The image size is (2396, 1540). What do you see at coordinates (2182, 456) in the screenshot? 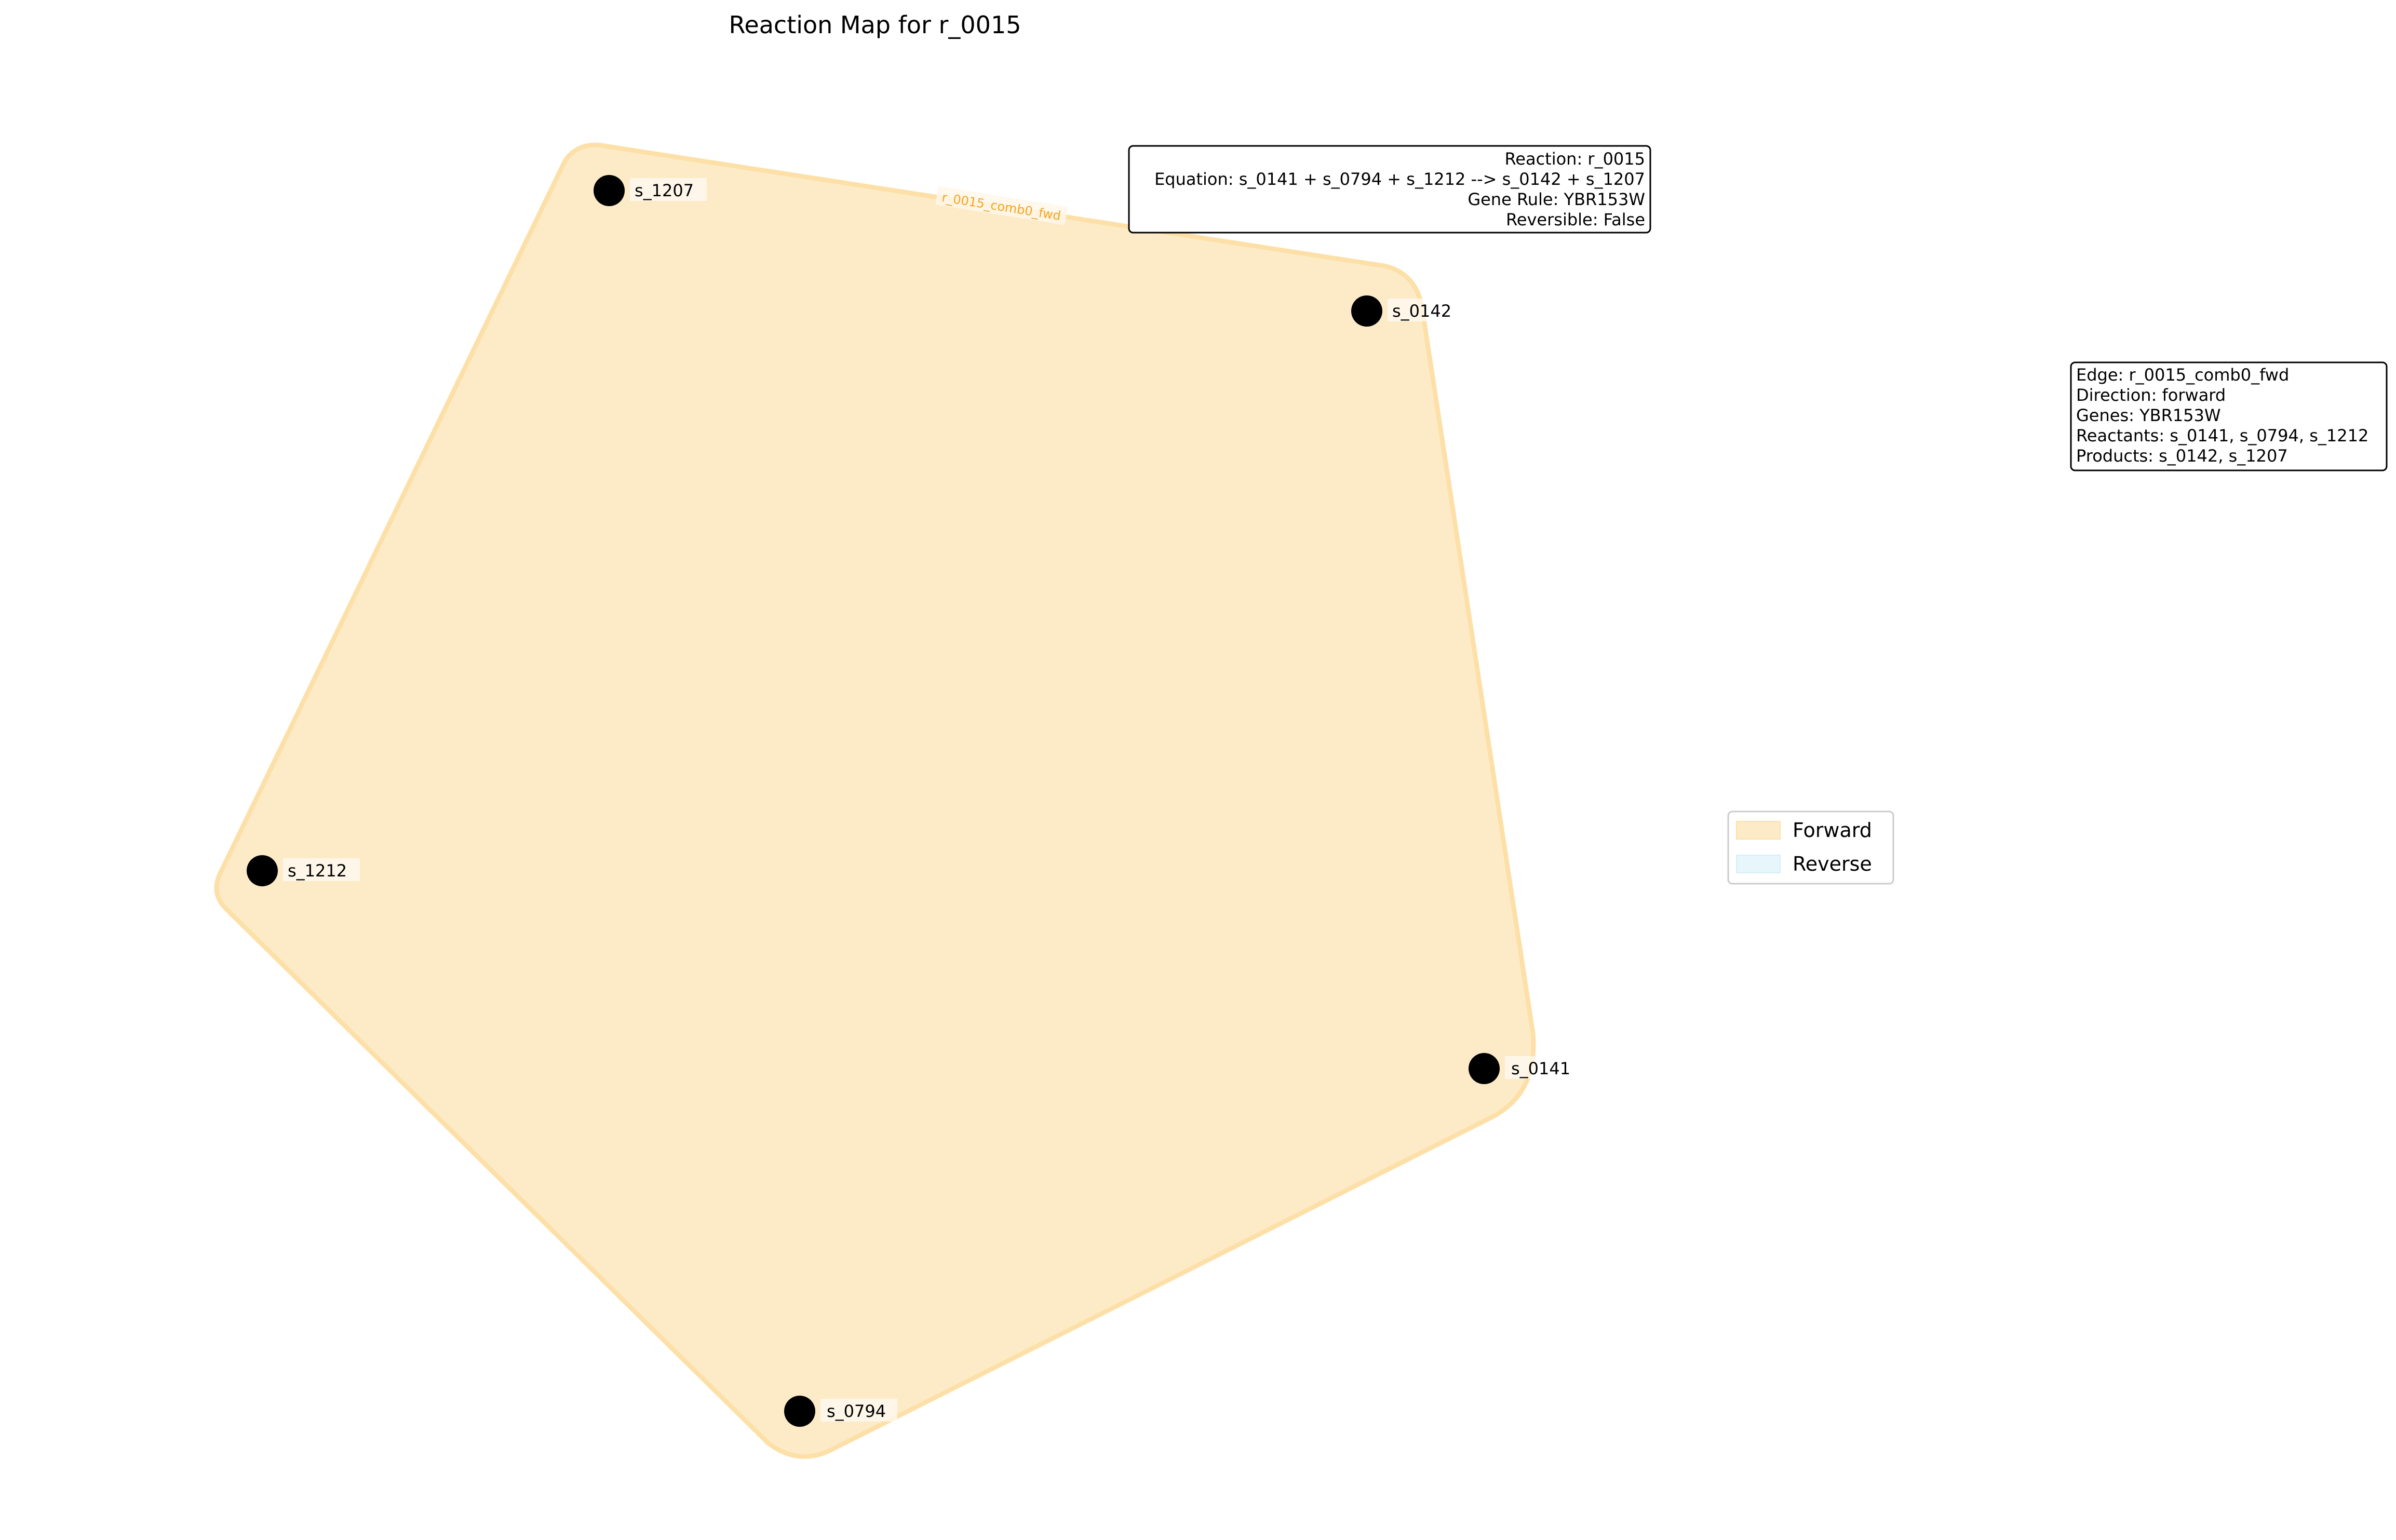
I see `edge-info-line: Products: s_0142, s_1207` at bounding box center [2182, 456].